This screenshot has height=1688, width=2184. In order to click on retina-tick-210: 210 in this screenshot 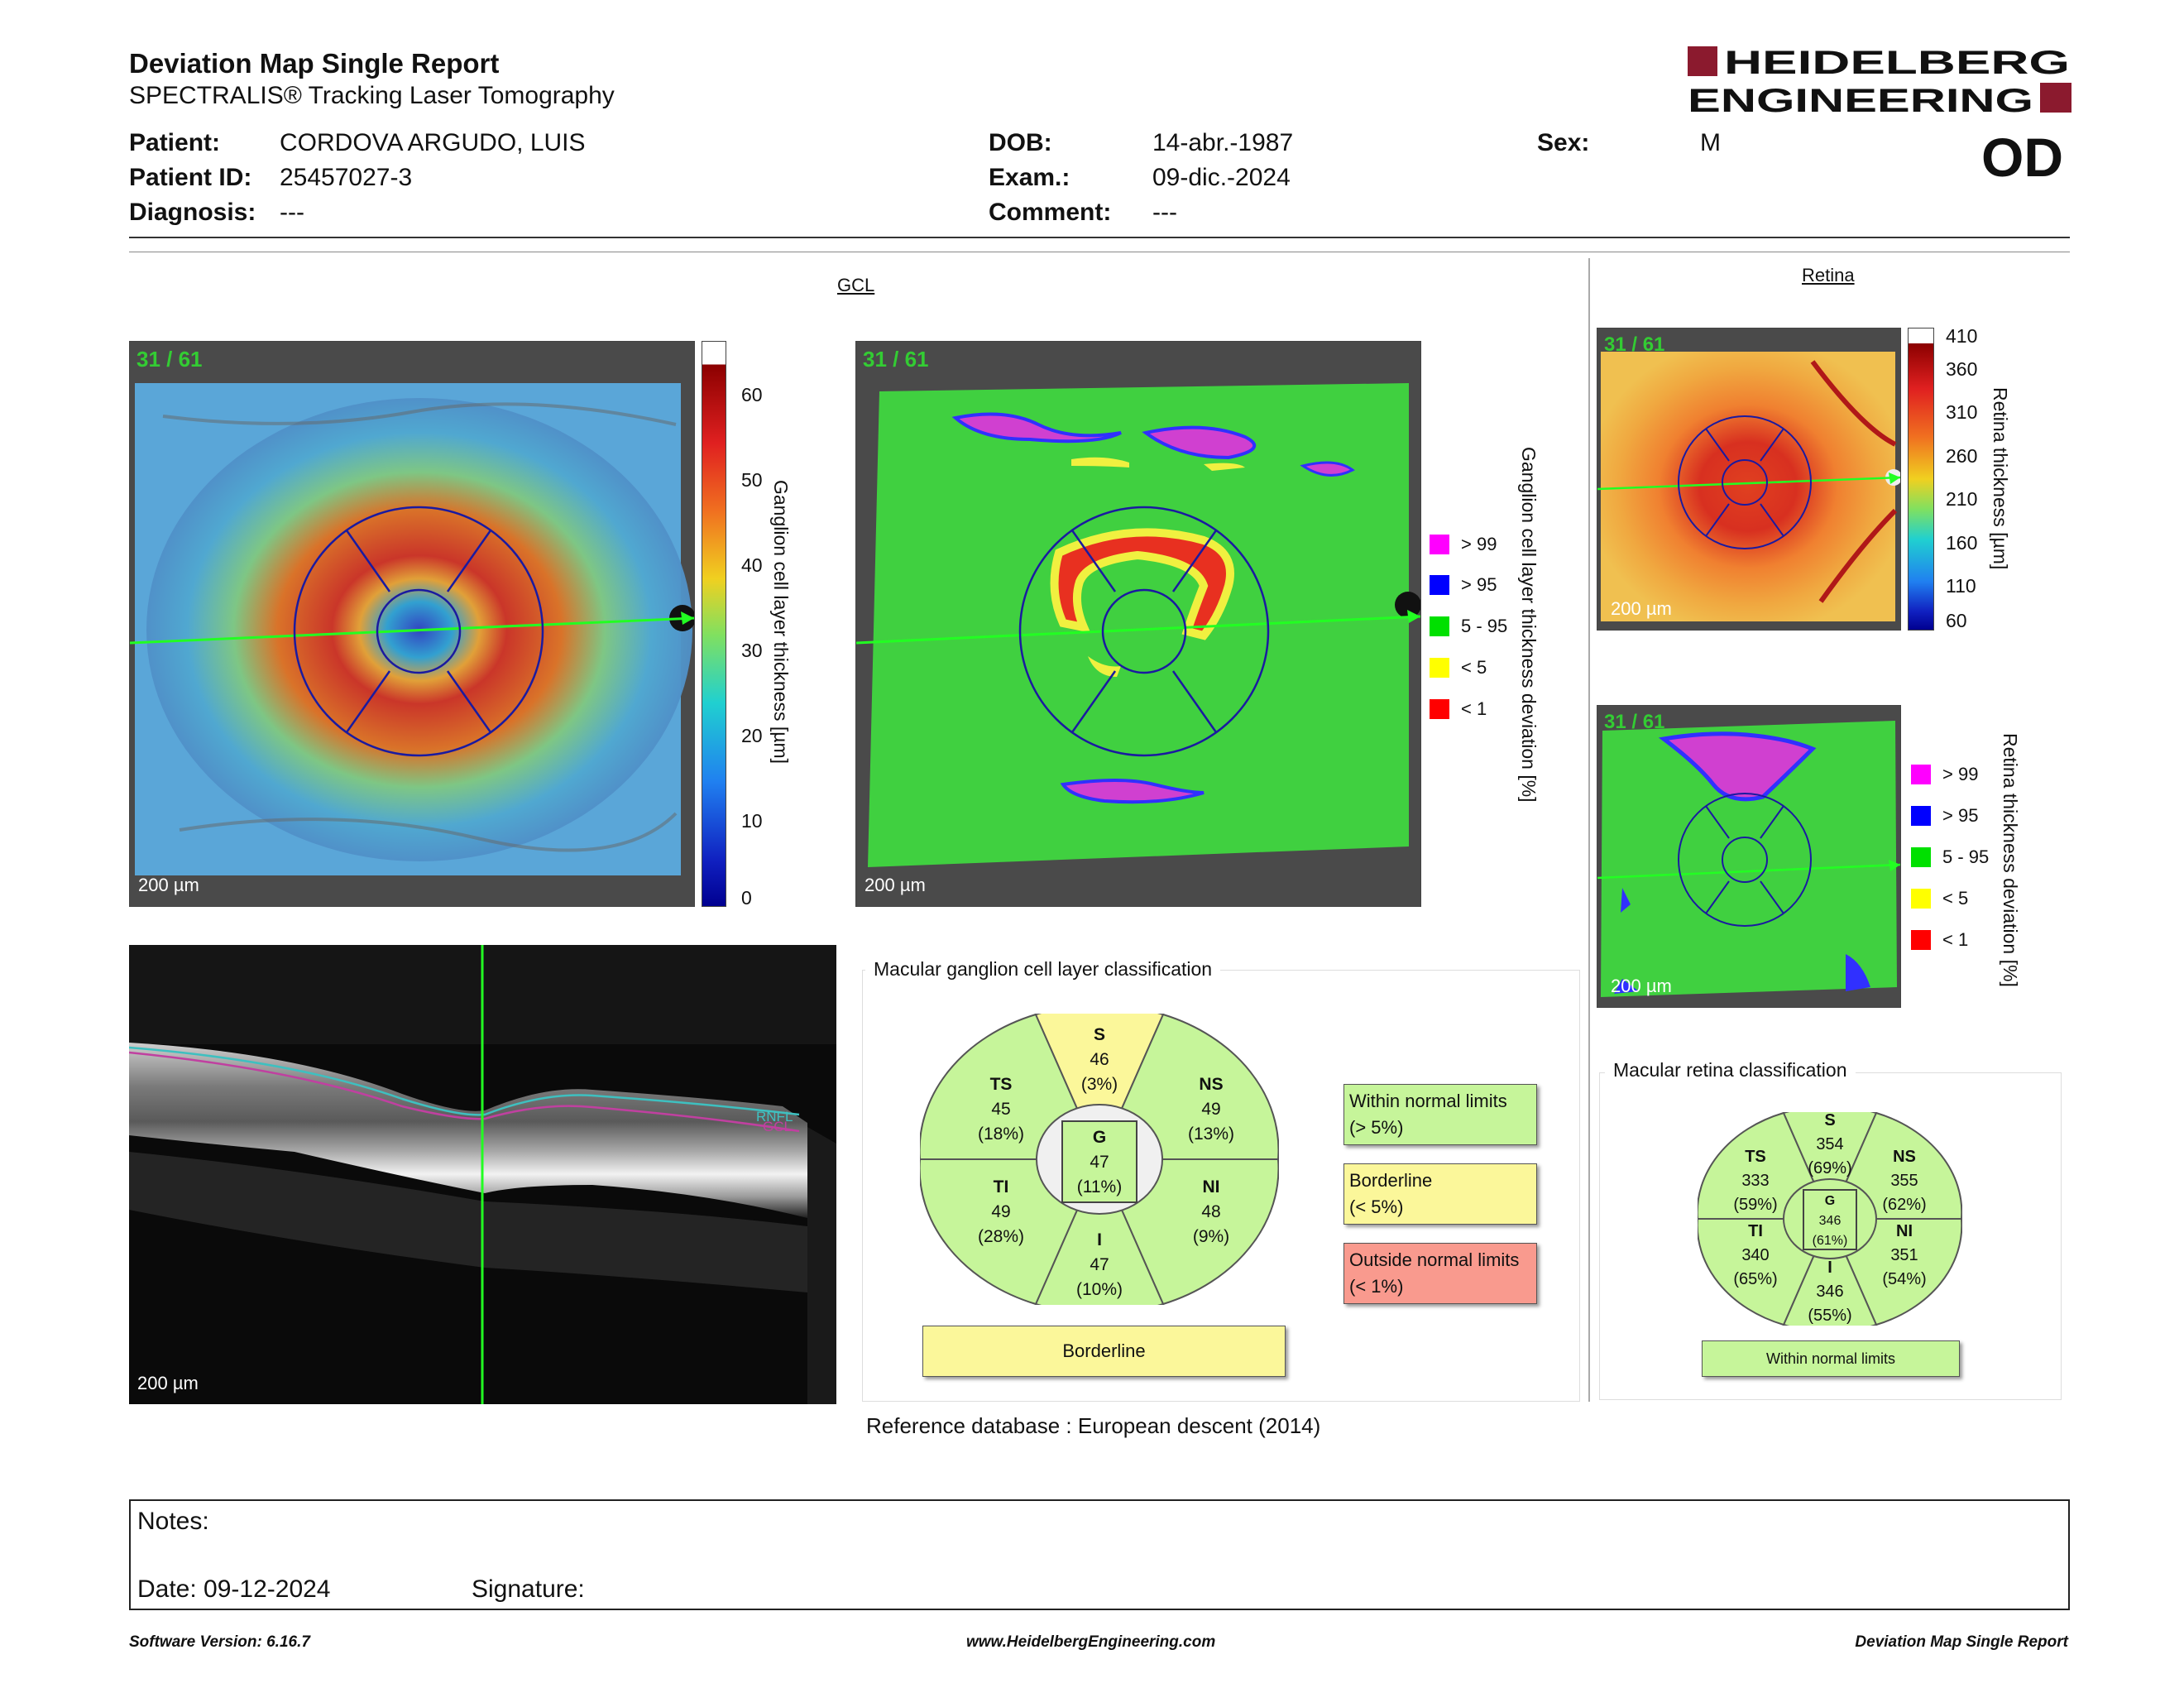, I will do `click(1962, 499)`.